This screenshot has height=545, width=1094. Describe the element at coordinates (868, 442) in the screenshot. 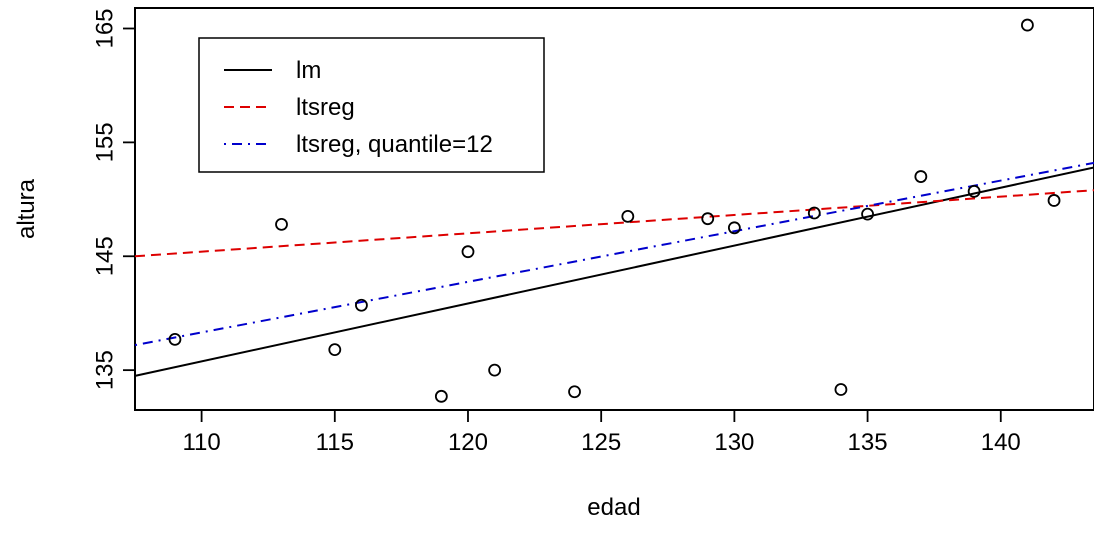

I see `x-tick-label: 135` at that location.